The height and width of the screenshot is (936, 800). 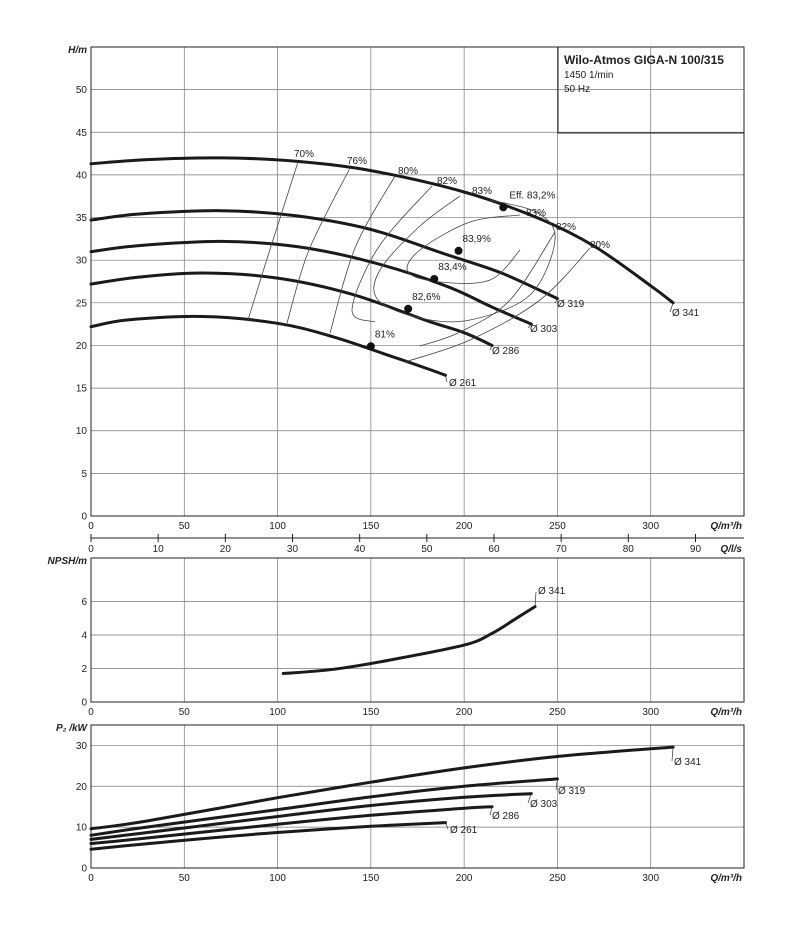 What do you see at coordinates (426, 297) in the screenshot?
I see `bep-label: 82,6%` at bounding box center [426, 297].